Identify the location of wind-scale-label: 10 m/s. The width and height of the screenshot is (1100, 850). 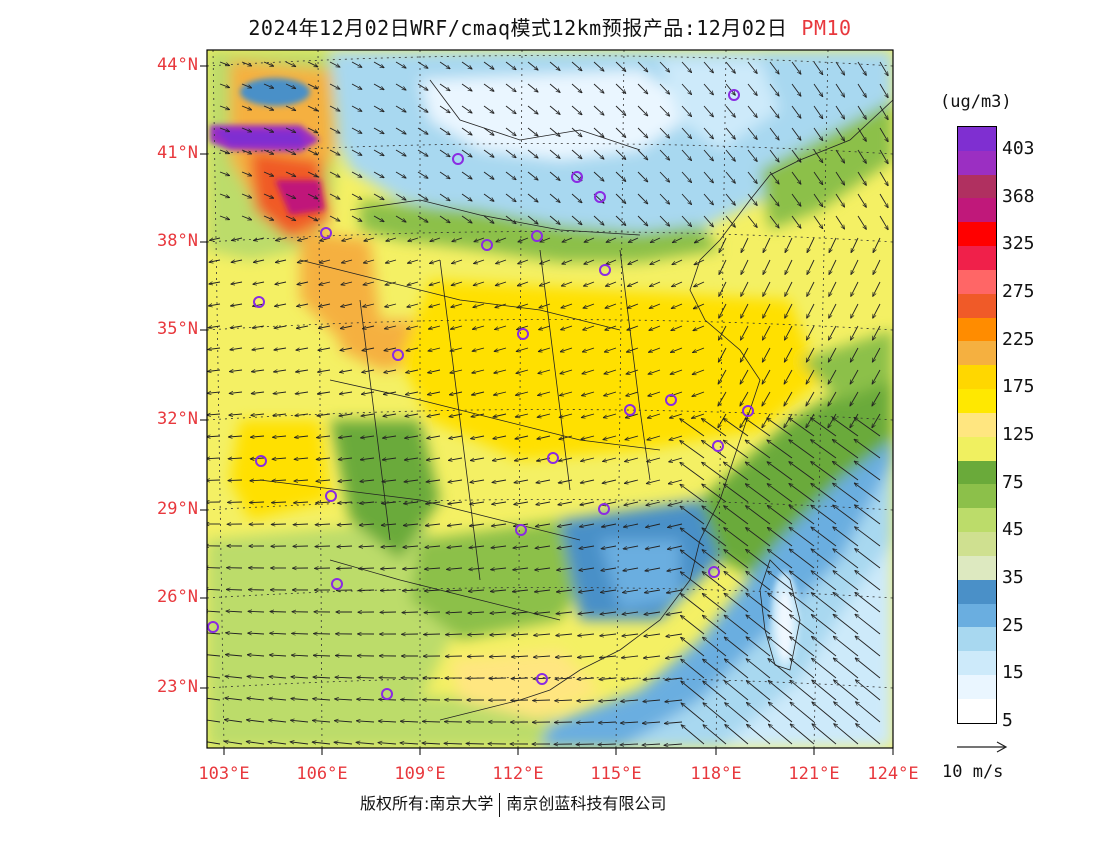
(973, 772).